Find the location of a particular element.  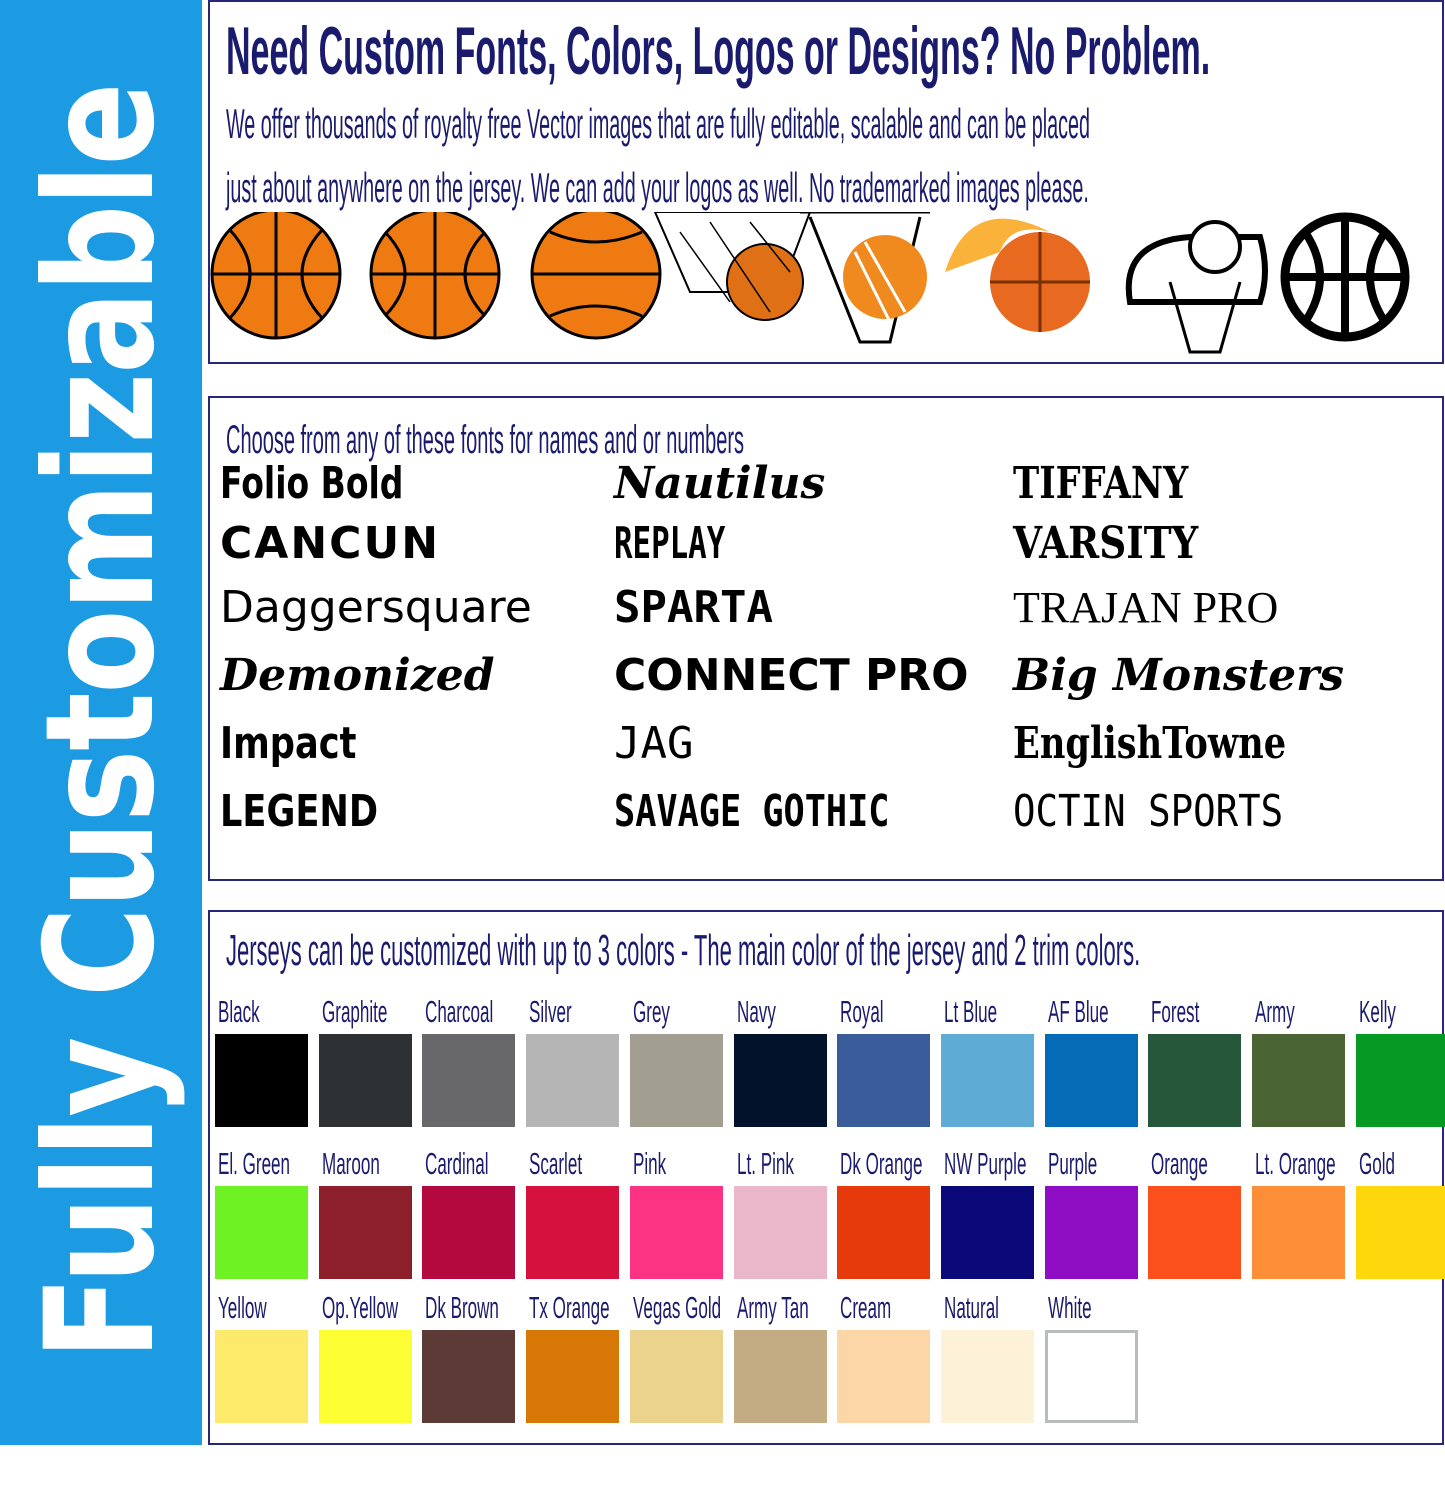

font-sample: CANCUN is located at coordinates (330, 543).